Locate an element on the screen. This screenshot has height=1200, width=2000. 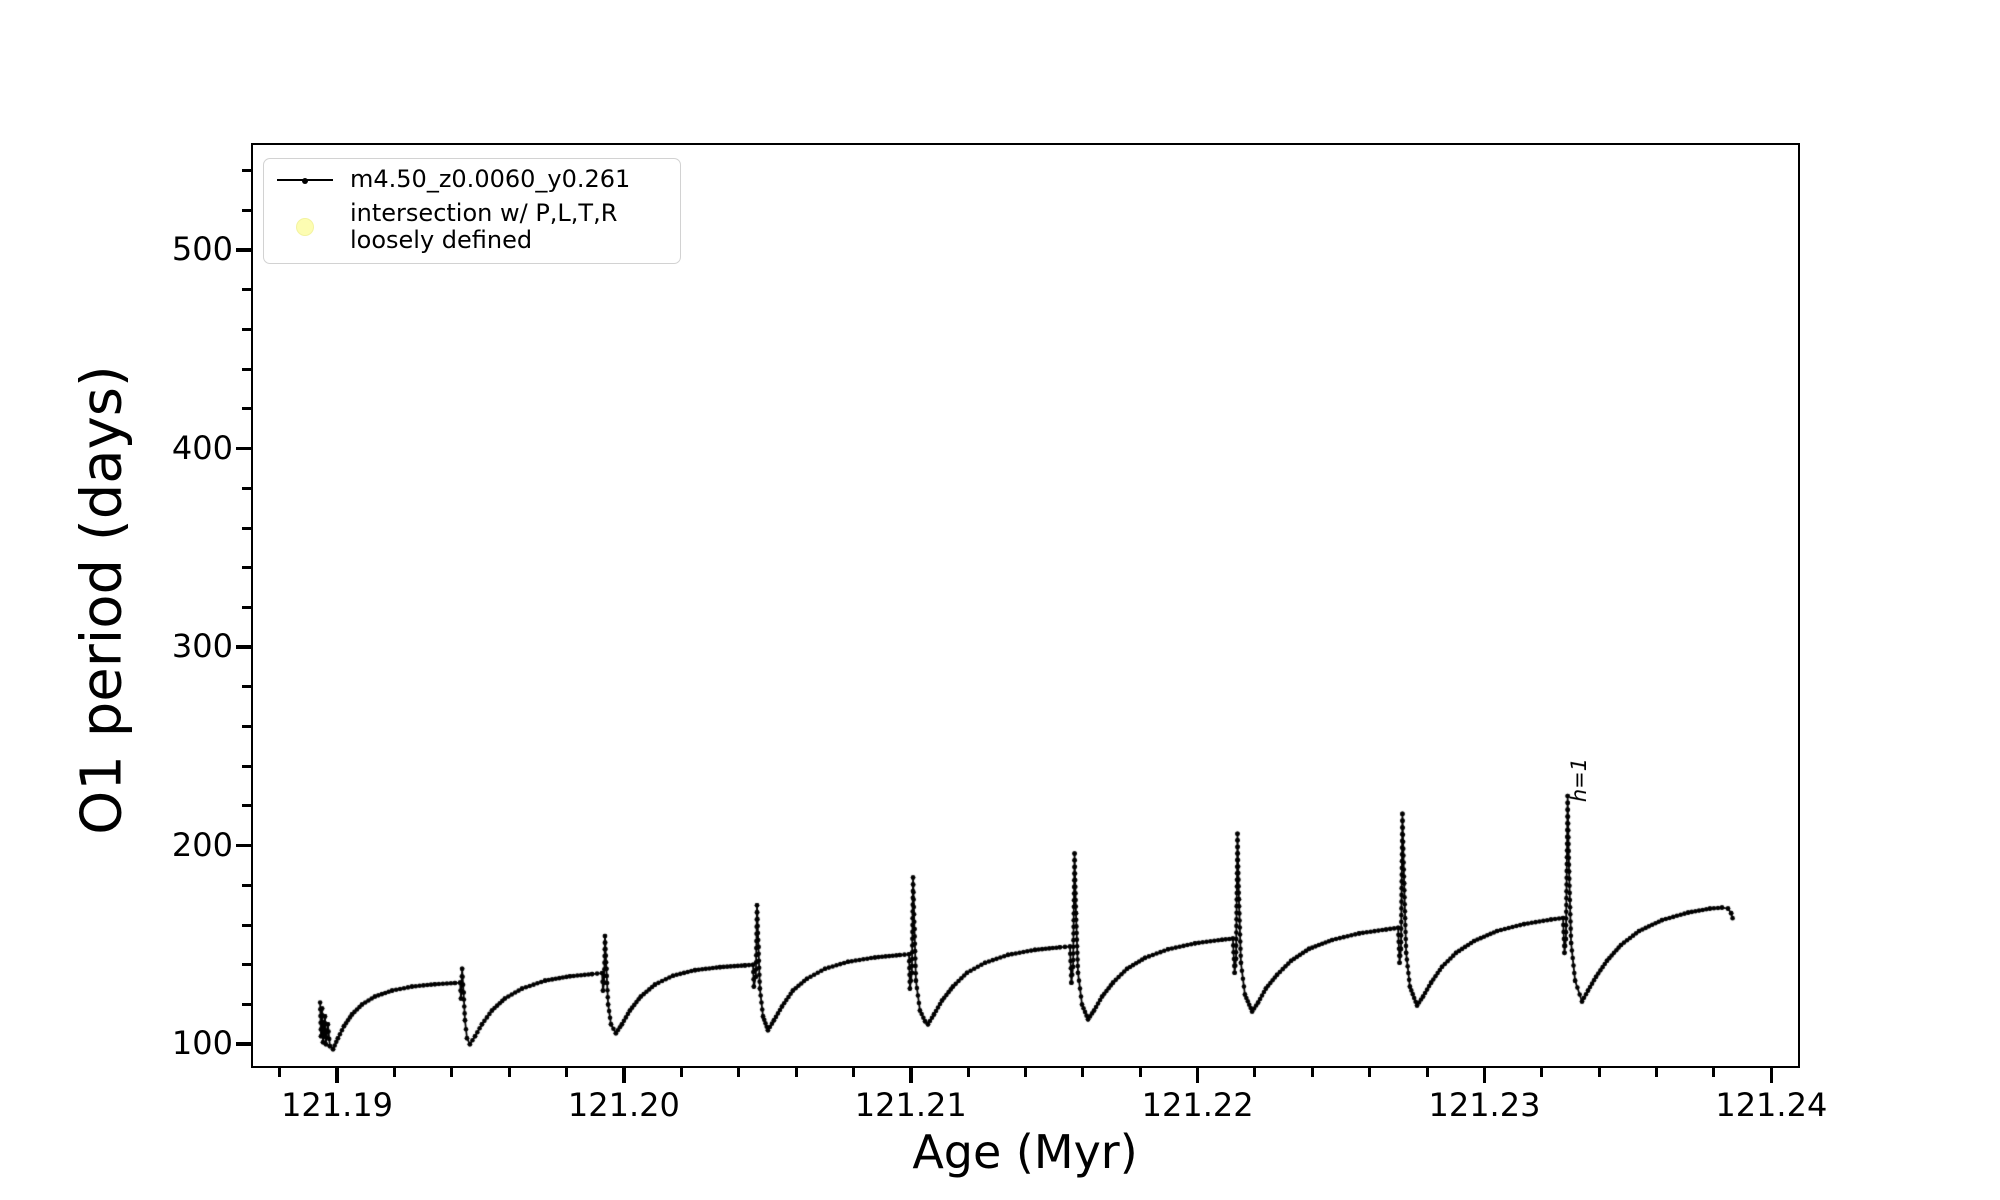
line-with-dot-icon is located at coordinates (305, 180).